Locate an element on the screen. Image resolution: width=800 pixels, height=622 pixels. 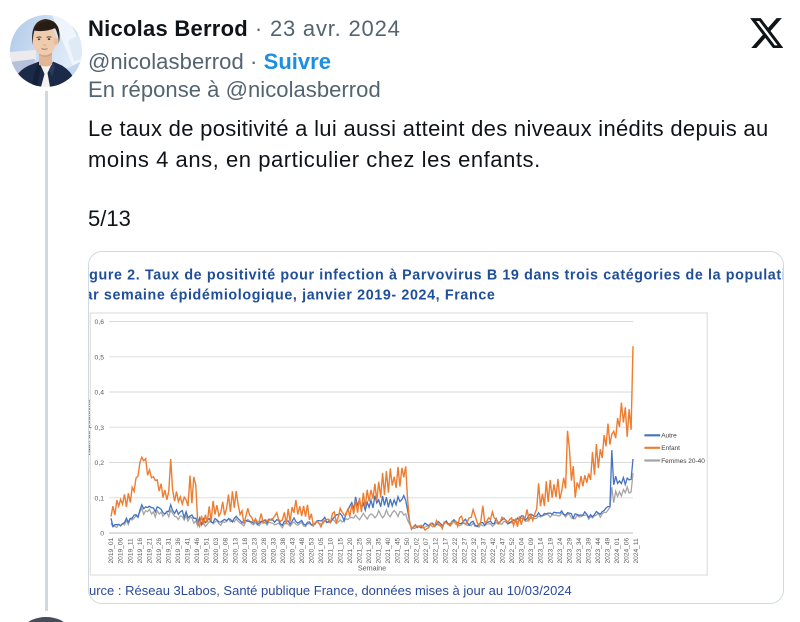
svg-text: 2023_04 is located at coordinates (522, 550).